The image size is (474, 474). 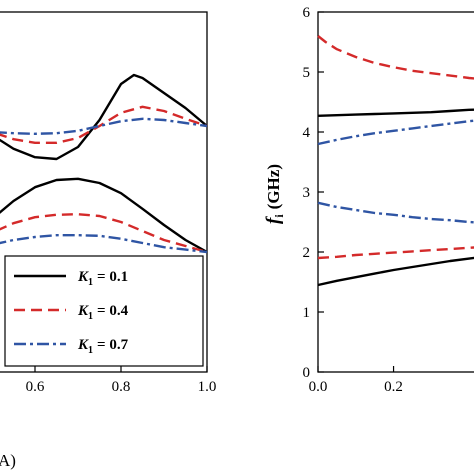 What do you see at coordinates (307, 373) in the screenshot?
I see `right-y-tick-label-0: 0` at bounding box center [307, 373].